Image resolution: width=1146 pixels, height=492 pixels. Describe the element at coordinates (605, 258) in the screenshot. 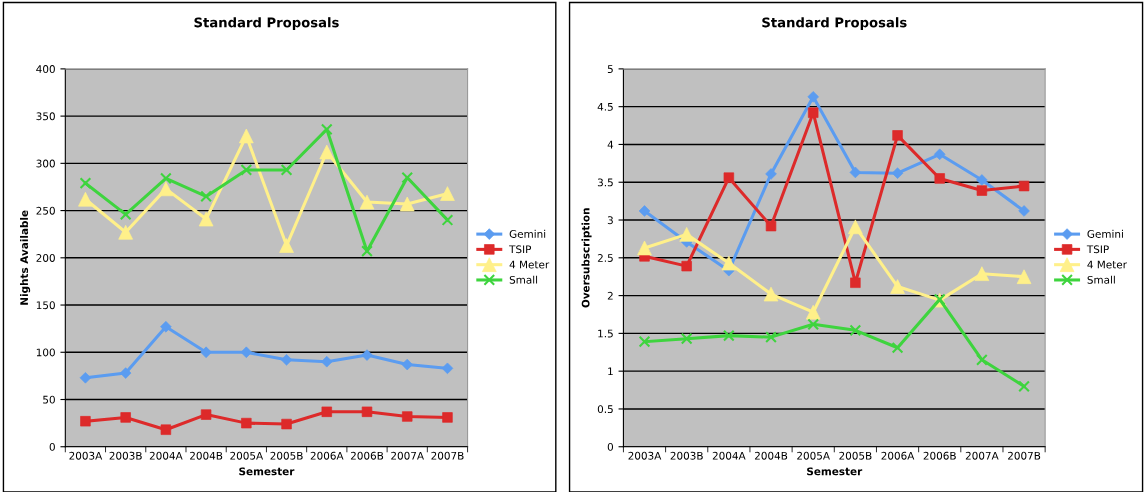

I see `y-tick-label: 2.5` at that location.